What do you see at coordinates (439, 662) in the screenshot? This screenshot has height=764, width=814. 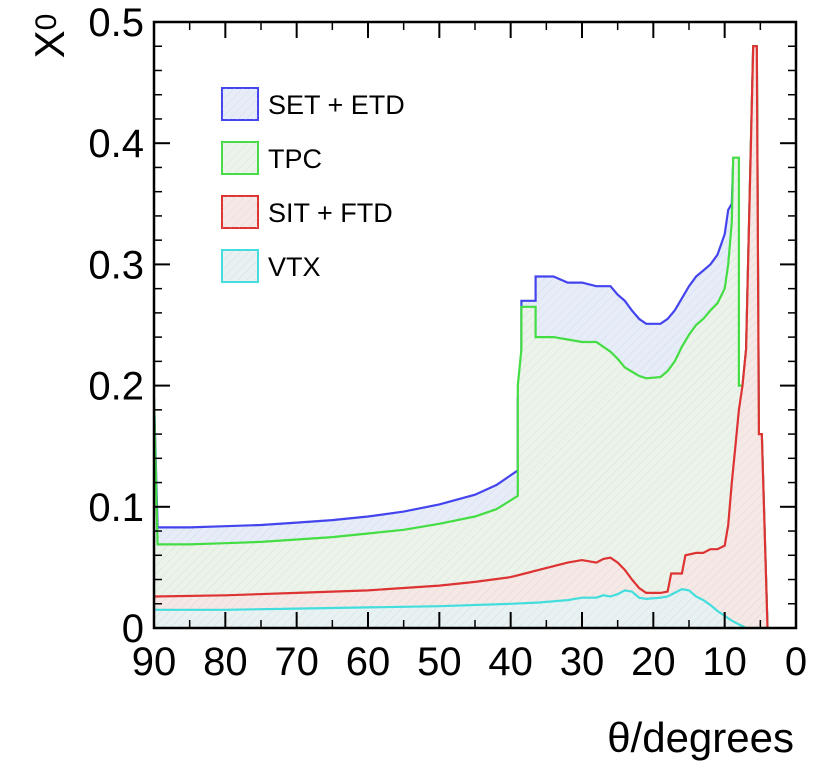 I see `x-tick-label: 50` at bounding box center [439, 662].